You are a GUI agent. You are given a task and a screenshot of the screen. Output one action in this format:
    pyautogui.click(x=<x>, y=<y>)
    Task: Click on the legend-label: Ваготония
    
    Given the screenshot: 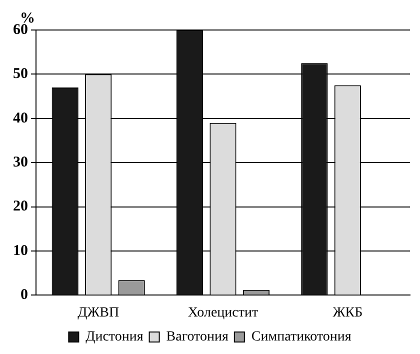 What is the action you would take?
    pyautogui.click(x=197, y=337)
    